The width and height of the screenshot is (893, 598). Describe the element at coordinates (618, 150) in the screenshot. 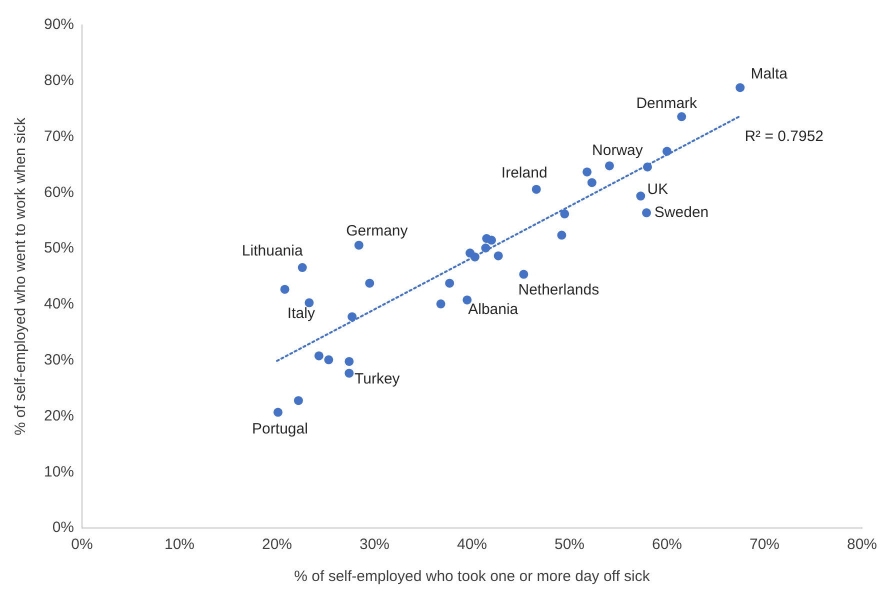

I see `annotation: Norway` at that location.